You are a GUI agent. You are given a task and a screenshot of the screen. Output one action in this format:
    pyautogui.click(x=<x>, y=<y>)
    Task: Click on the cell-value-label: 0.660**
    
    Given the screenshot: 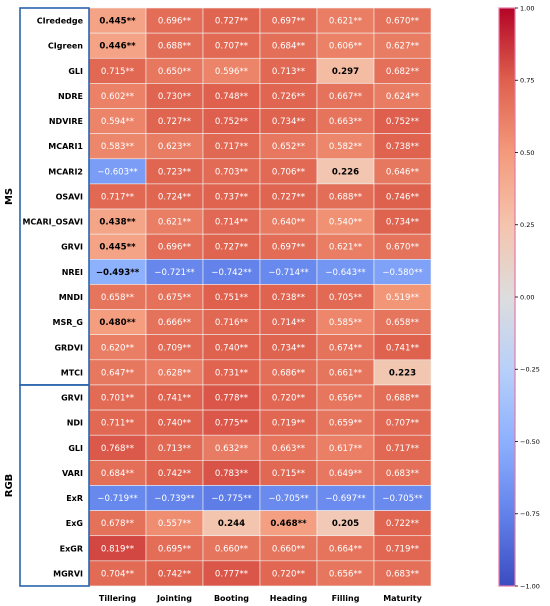 What is the action you would take?
    pyautogui.click(x=289, y=549)
    